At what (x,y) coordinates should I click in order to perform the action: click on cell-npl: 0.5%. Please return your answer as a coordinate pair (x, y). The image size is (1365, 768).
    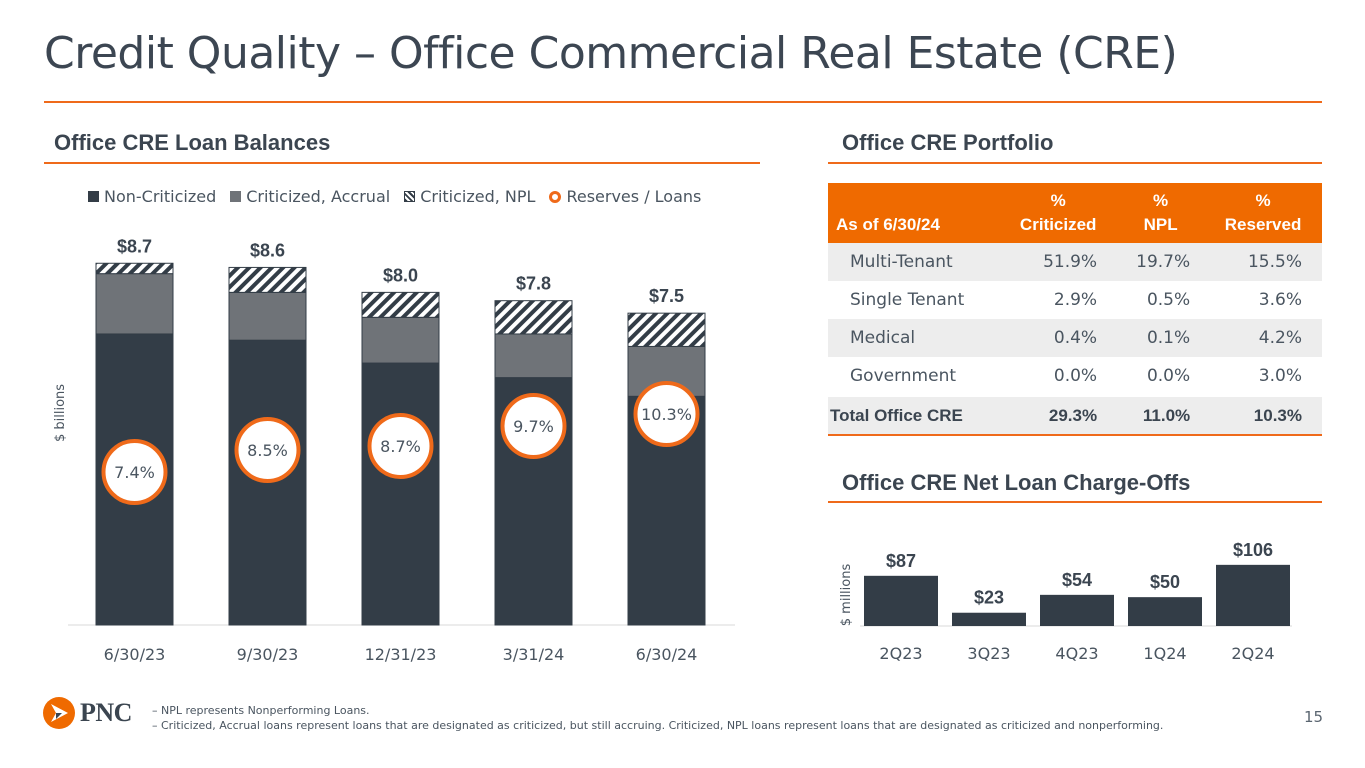
    Looking at the image, I should click on (1168, 300).